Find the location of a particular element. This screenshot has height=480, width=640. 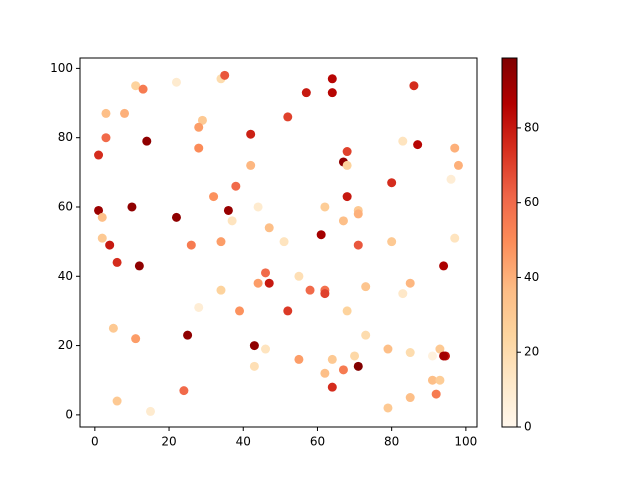

y-tick-label: 60 is located at coordinates (65, 206).